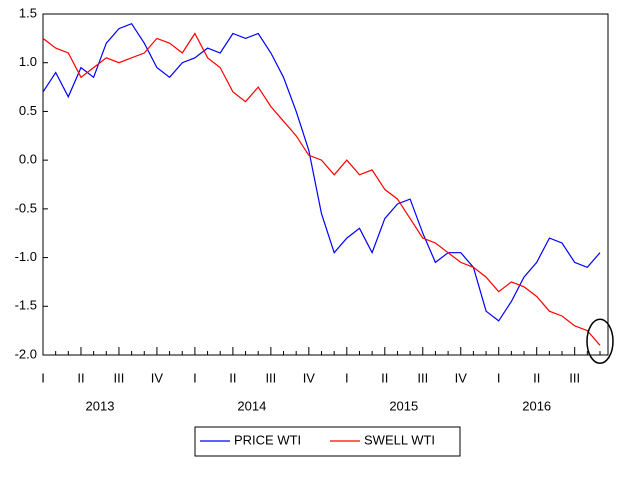 This screenshot has height=490, width=640. What do you see at coordinates (399, 439) in the screenshot?
I see `legend-label: SWELL WTI` at bounding box center [399, 439].